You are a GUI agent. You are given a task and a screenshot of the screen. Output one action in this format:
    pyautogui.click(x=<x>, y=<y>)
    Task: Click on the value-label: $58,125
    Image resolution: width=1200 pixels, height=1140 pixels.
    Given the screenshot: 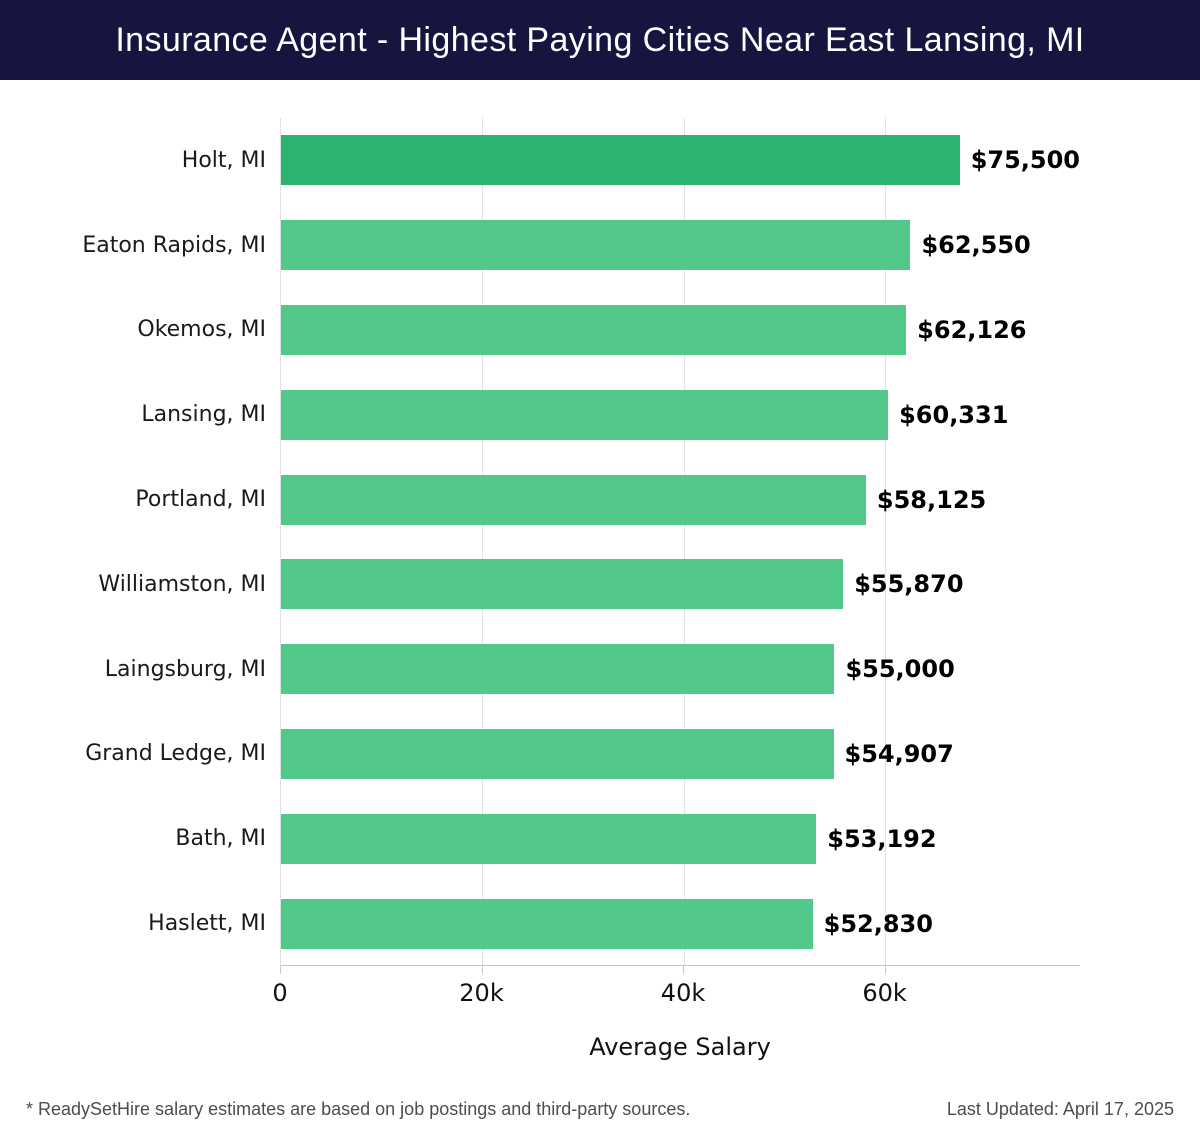 What is the action you would take?
    pyautogui.click(x=931, y=499)
    